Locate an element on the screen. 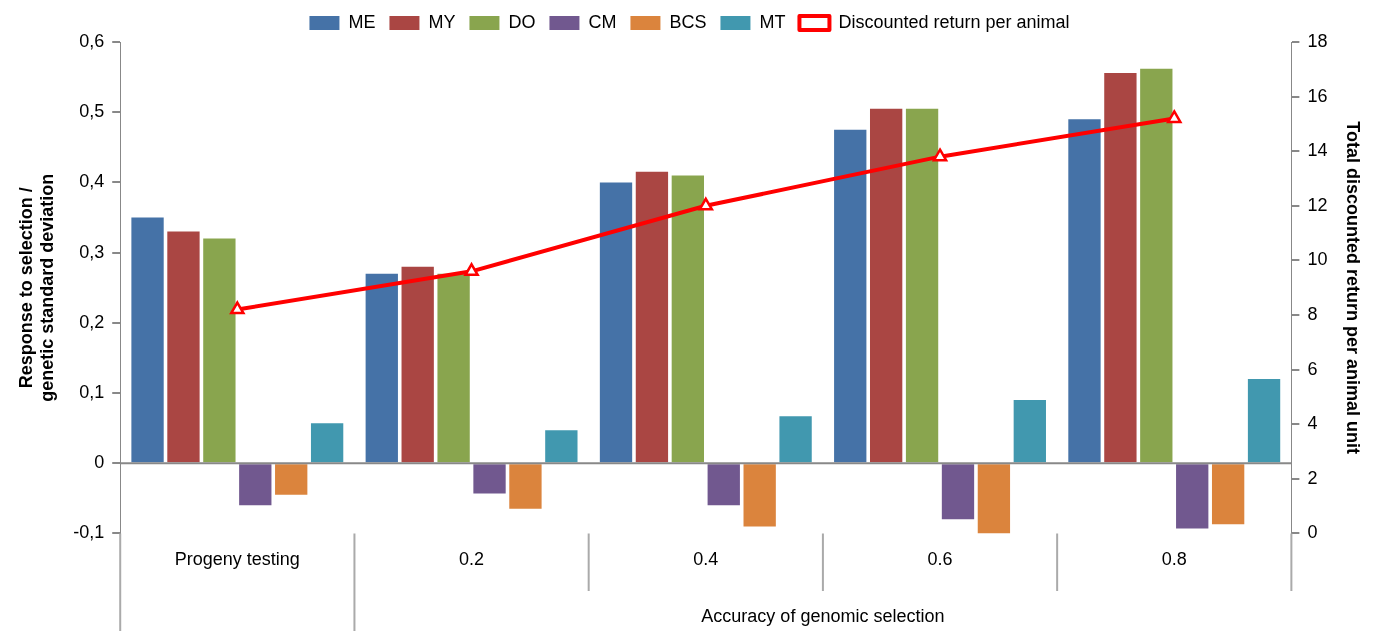 This screenshot has width=1379, height=631. y-tick-label: 0 is located at coordinates (99, 462).